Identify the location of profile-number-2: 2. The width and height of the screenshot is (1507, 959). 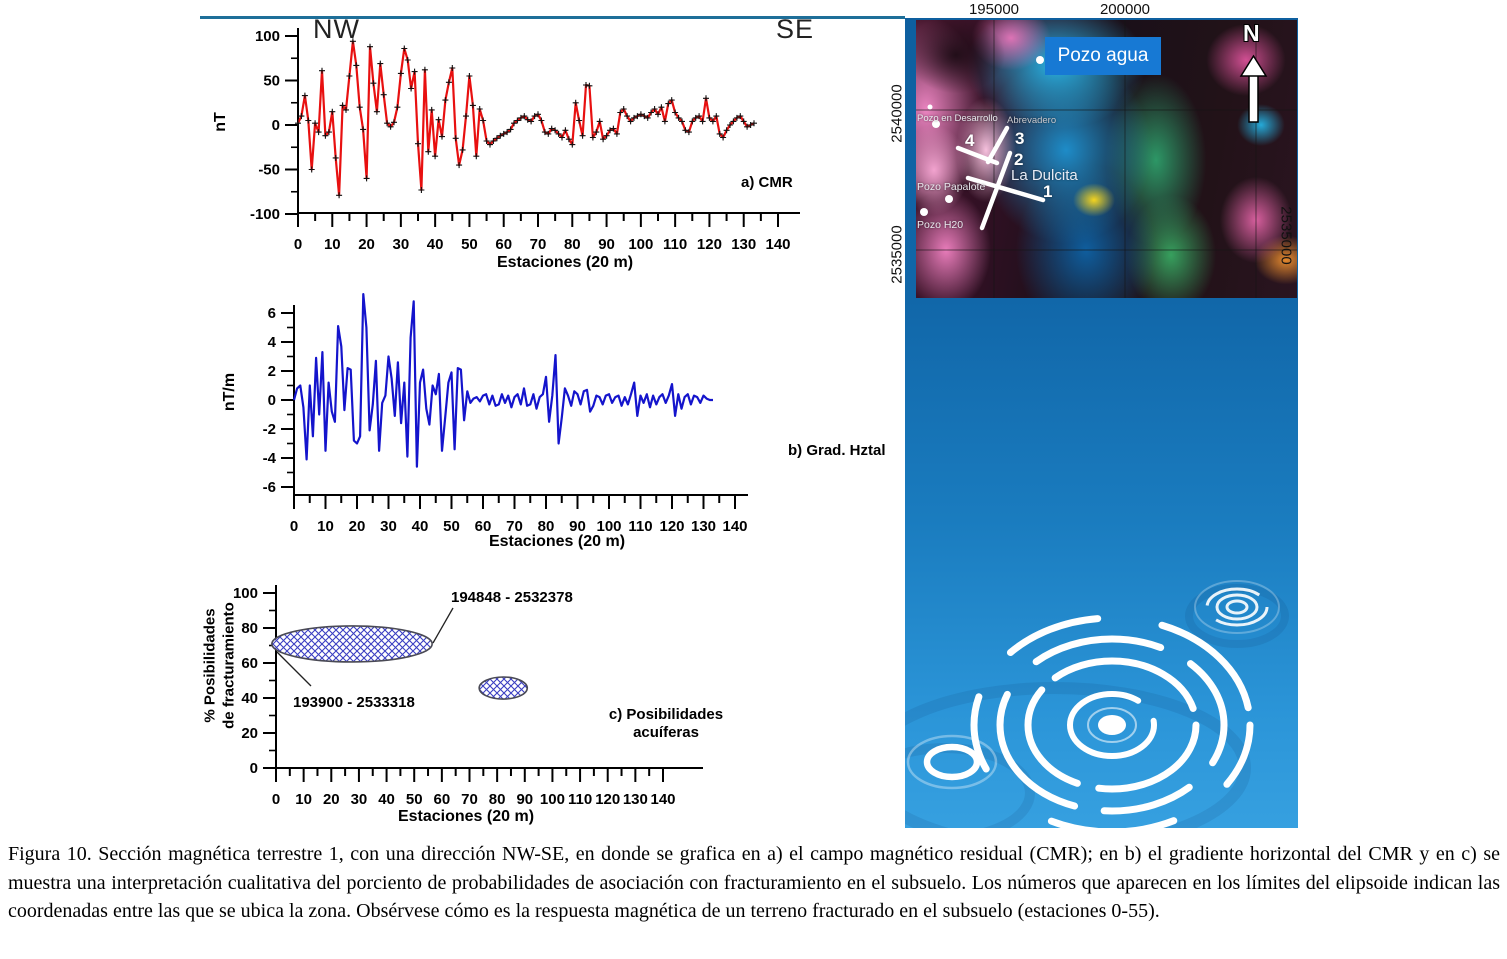
(1019, 159).